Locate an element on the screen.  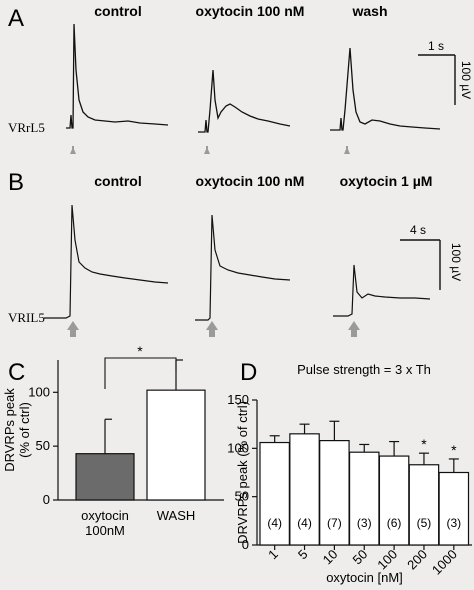
trace-a-wash is located at coordinates (385, 89).